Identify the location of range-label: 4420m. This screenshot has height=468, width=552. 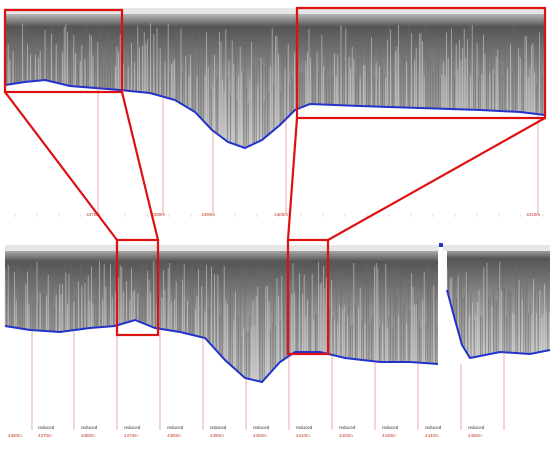
(346, 435).